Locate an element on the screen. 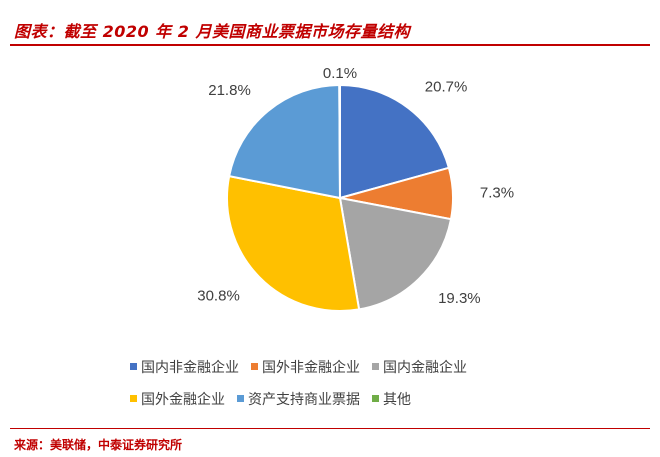  legend-label-3: 国内金融企业 is located at coordinates (425, 367).